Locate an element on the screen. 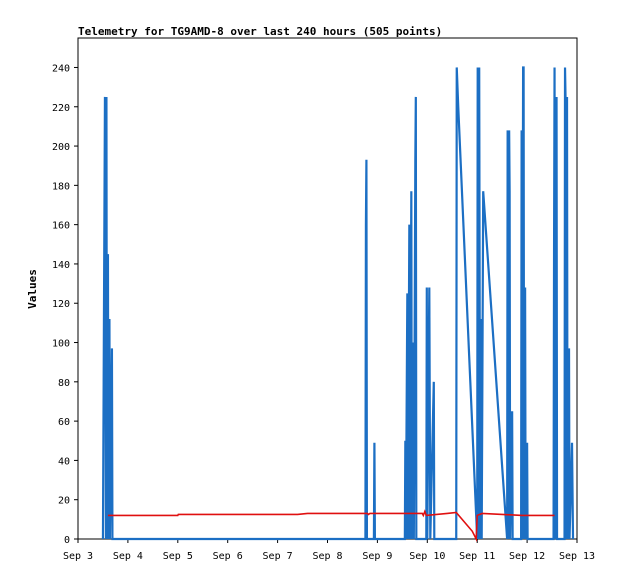 This screenshot has height=579, width=618. y-tick-label: 20 is located at coordinates (64, 501).